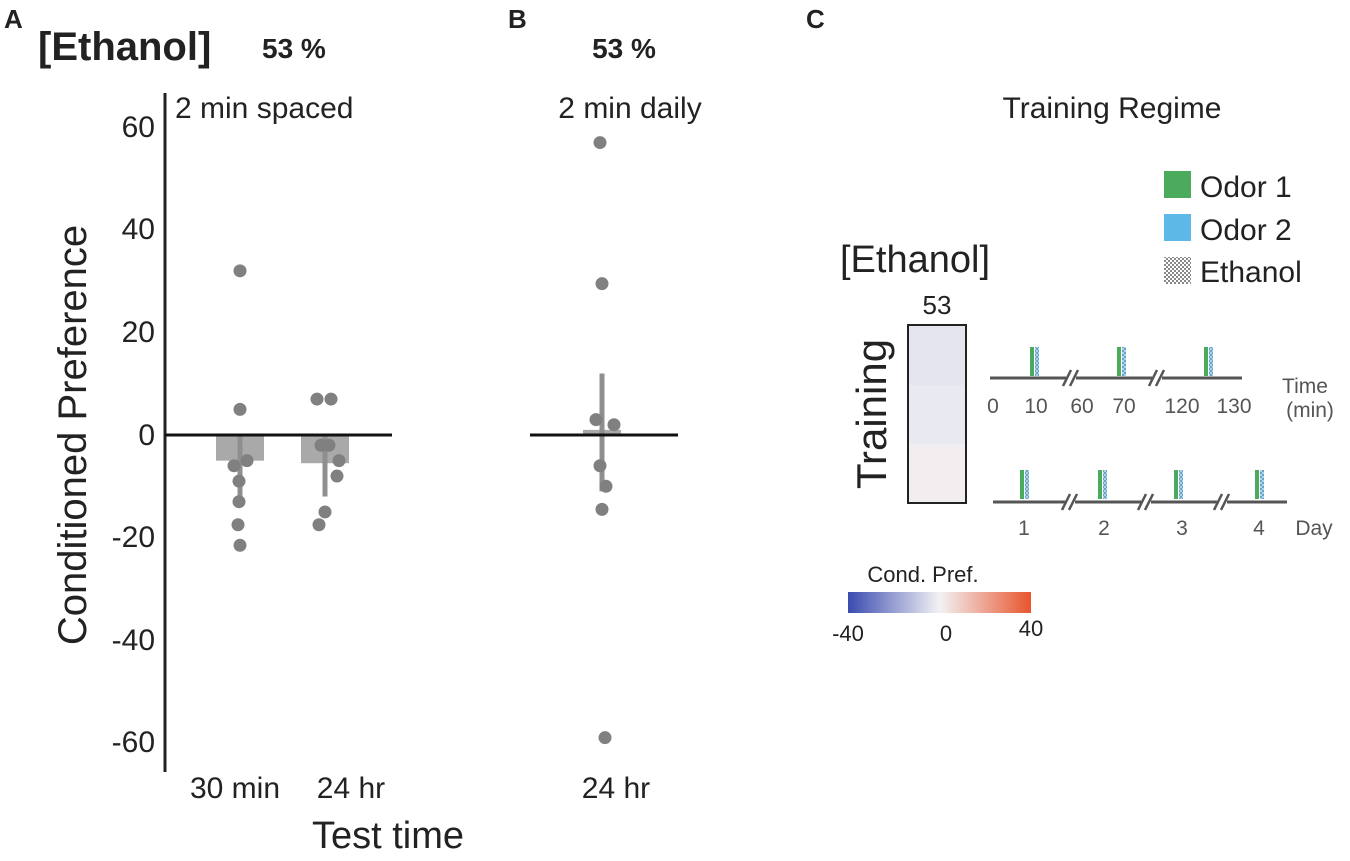 The image size is (1350, 861). Describe the element at coordinates (1024, 528) in the screenshot. I see `timeline-tick: 1` at that location.